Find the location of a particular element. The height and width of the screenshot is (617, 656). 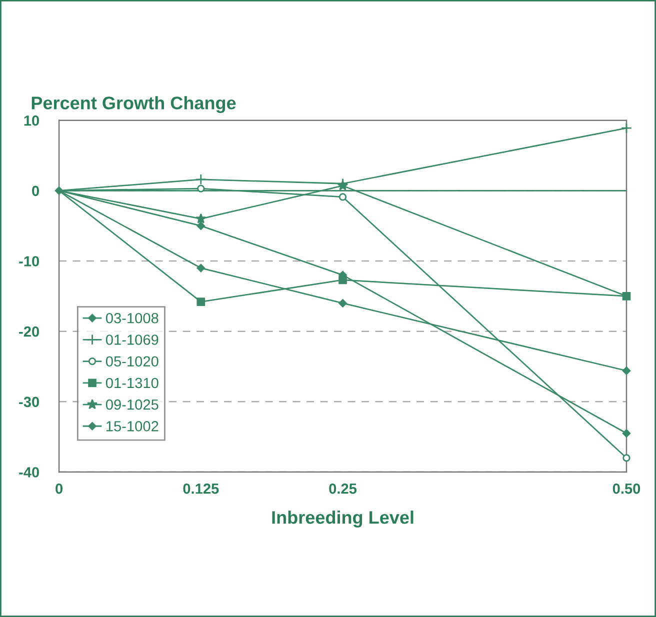

y-tick-label: -10 is located at coordinates (29, 261).